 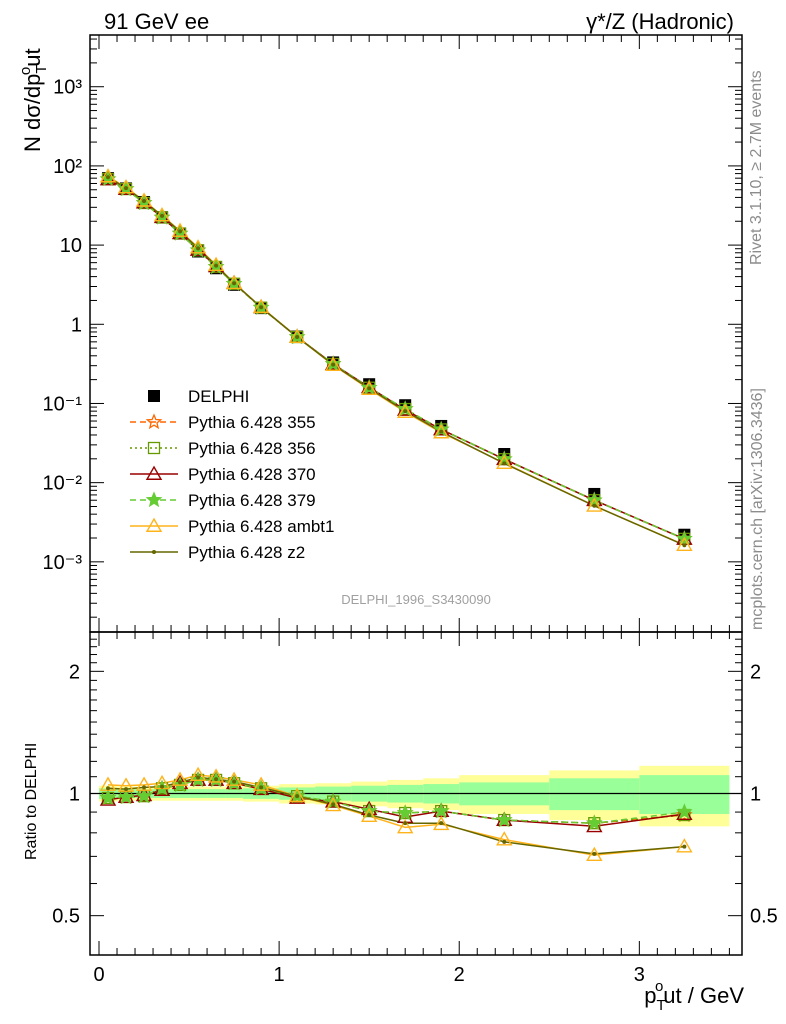 What do you see at coordinates (154, 396) in the screenshot?
I see `legend-marker-data` at bounding box center [154, 396].